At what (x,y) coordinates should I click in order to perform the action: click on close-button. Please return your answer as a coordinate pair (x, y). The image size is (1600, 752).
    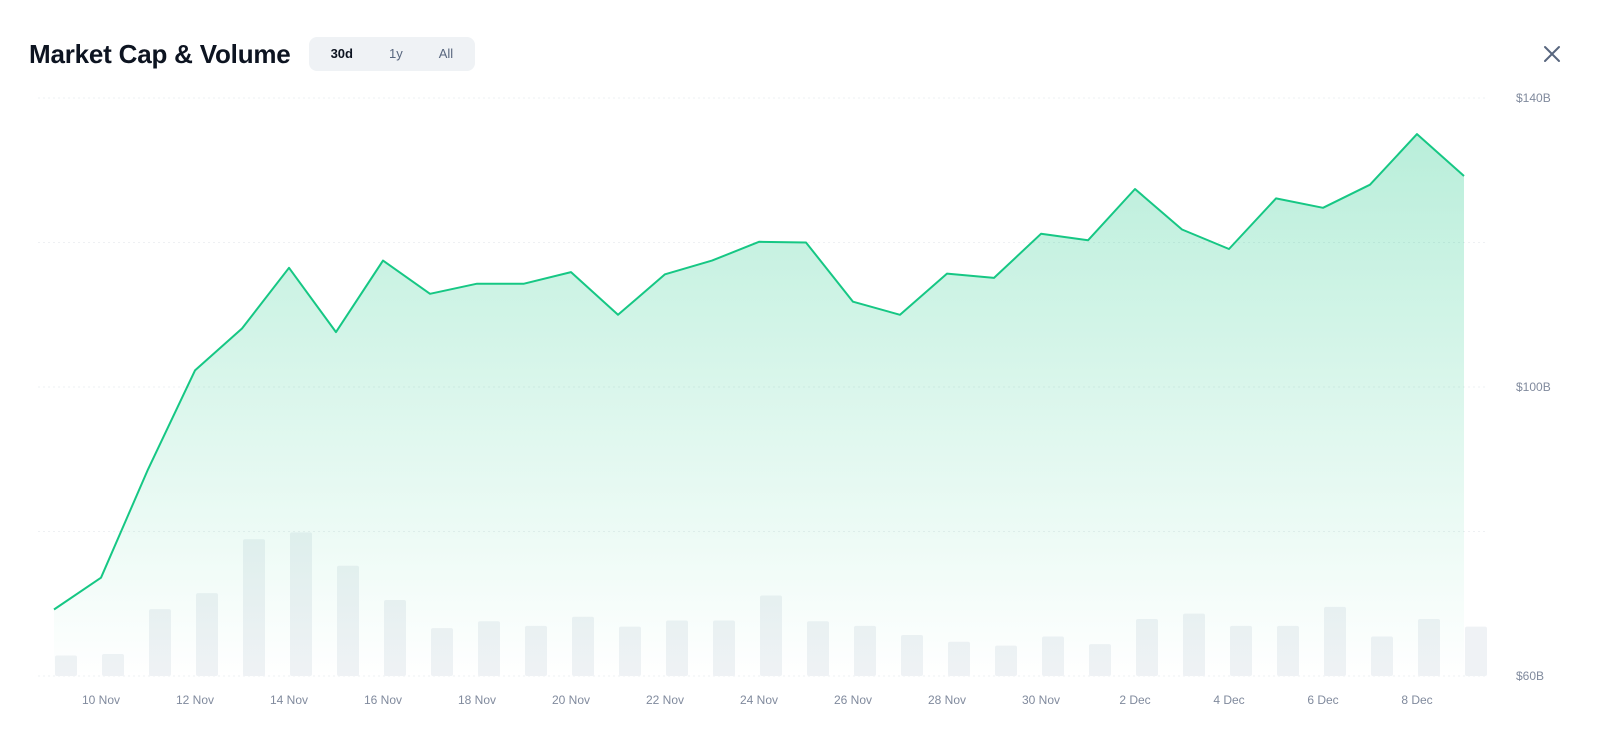
    Looking at the image, I should click on (1552, 54).